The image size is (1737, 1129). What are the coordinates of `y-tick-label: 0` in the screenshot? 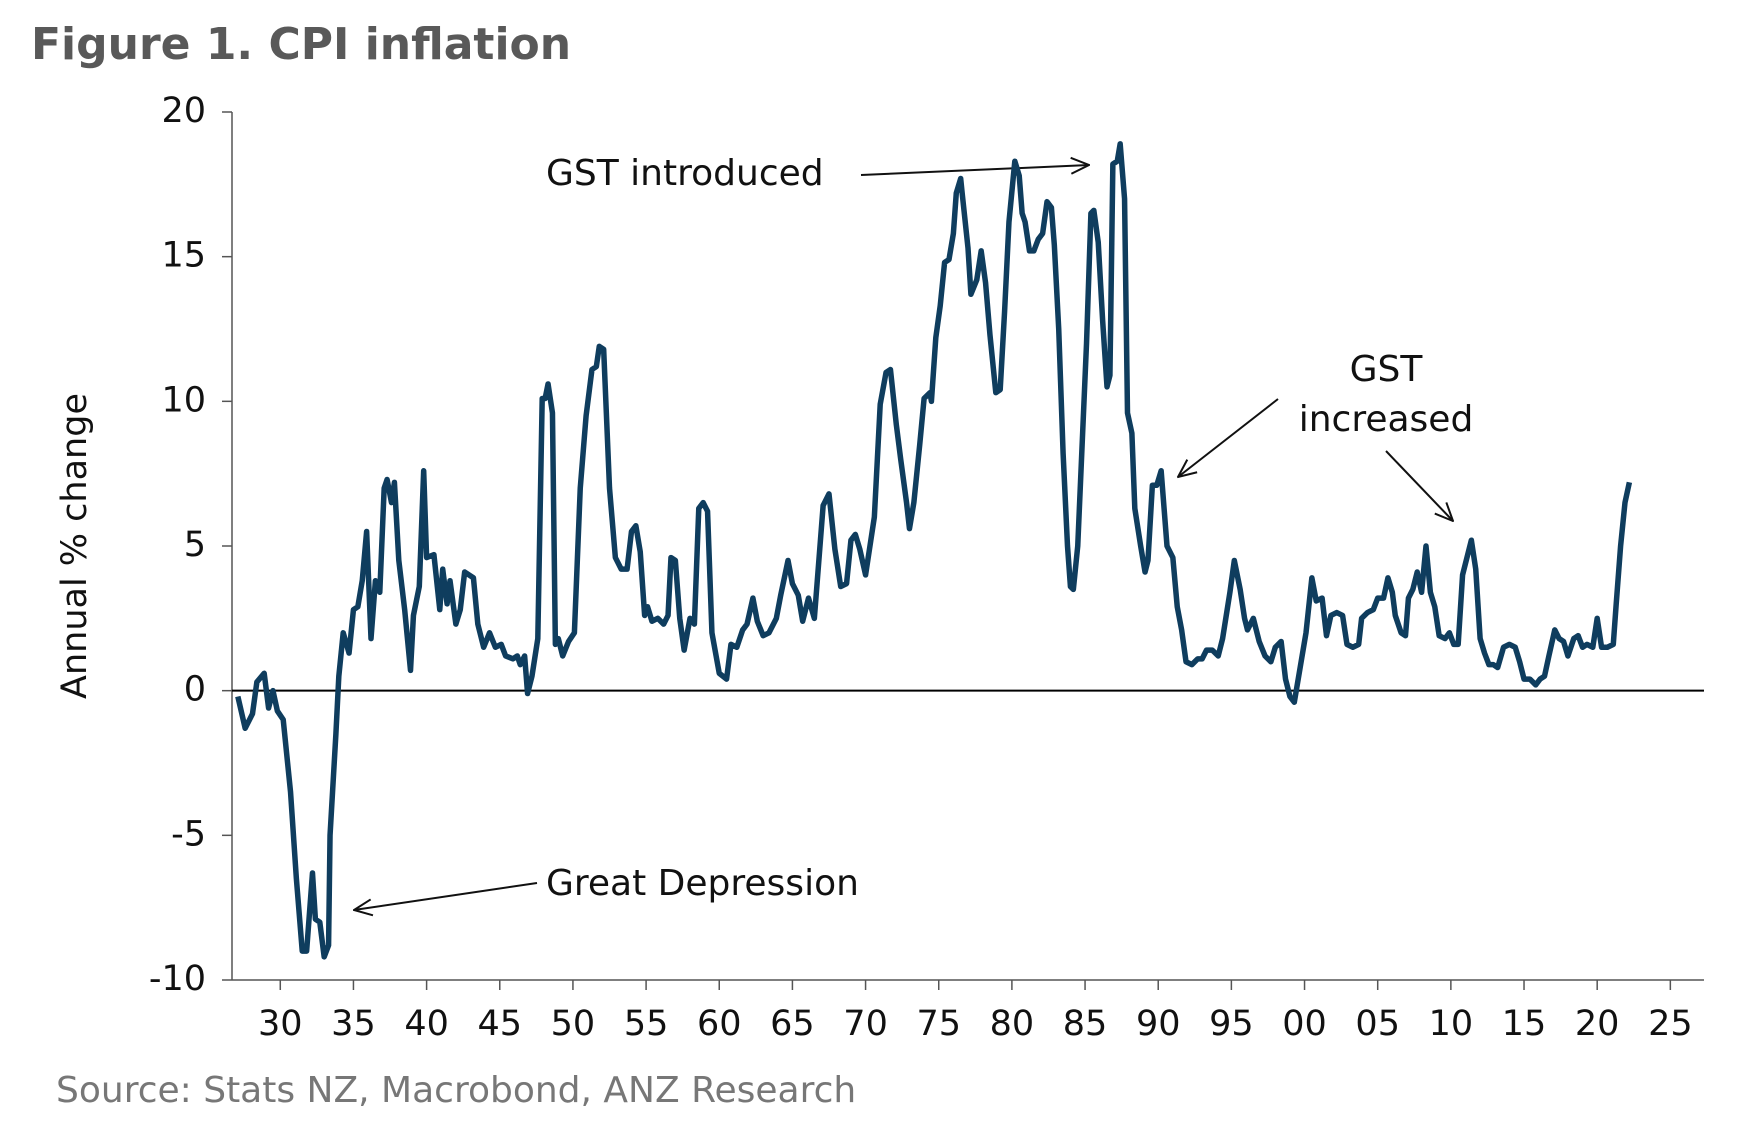 It's located at (195, 690).